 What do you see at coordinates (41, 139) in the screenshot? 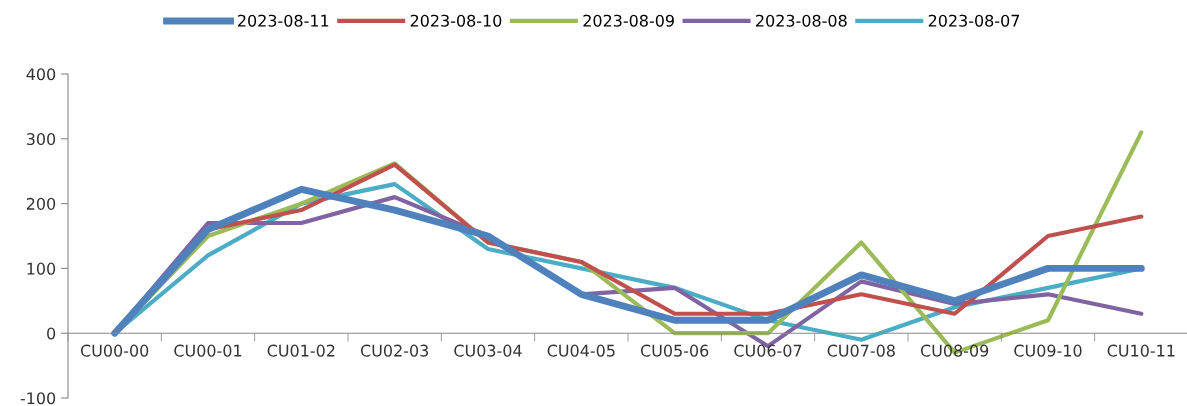
I see `y-tick-label: 300` at bounding box center [41, 139].